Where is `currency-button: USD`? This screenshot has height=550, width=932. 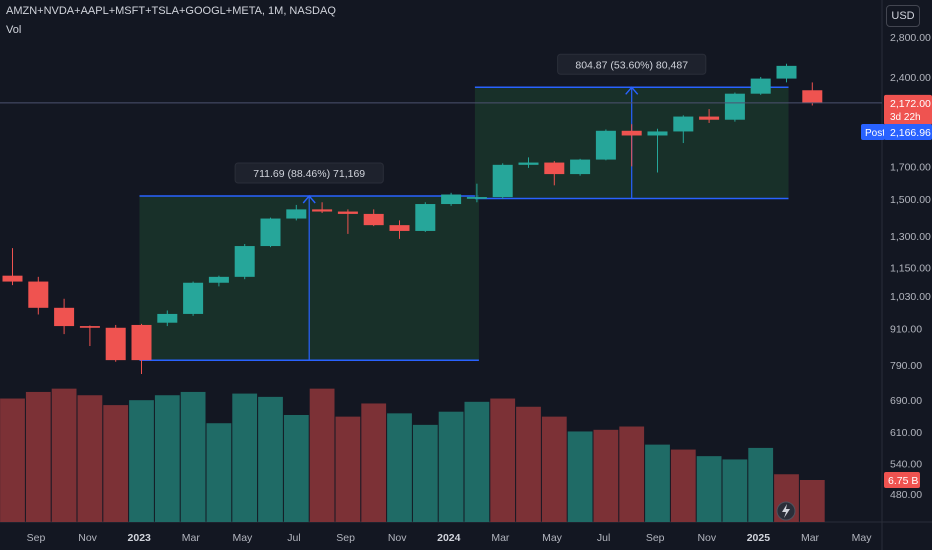
currency-button: USD is located at coordinates (903, 16).